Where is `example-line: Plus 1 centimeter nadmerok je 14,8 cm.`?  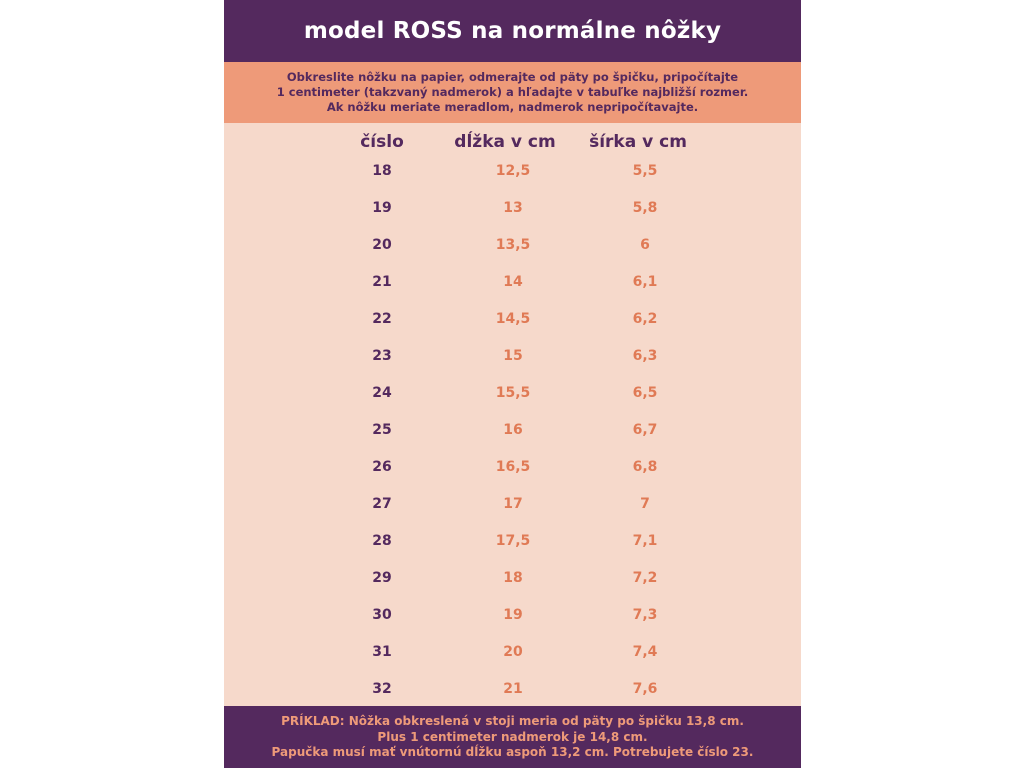 example-line: Plus 1 centimeter nadmerok je 14,8 cm. is located at coordinates (512, 736).